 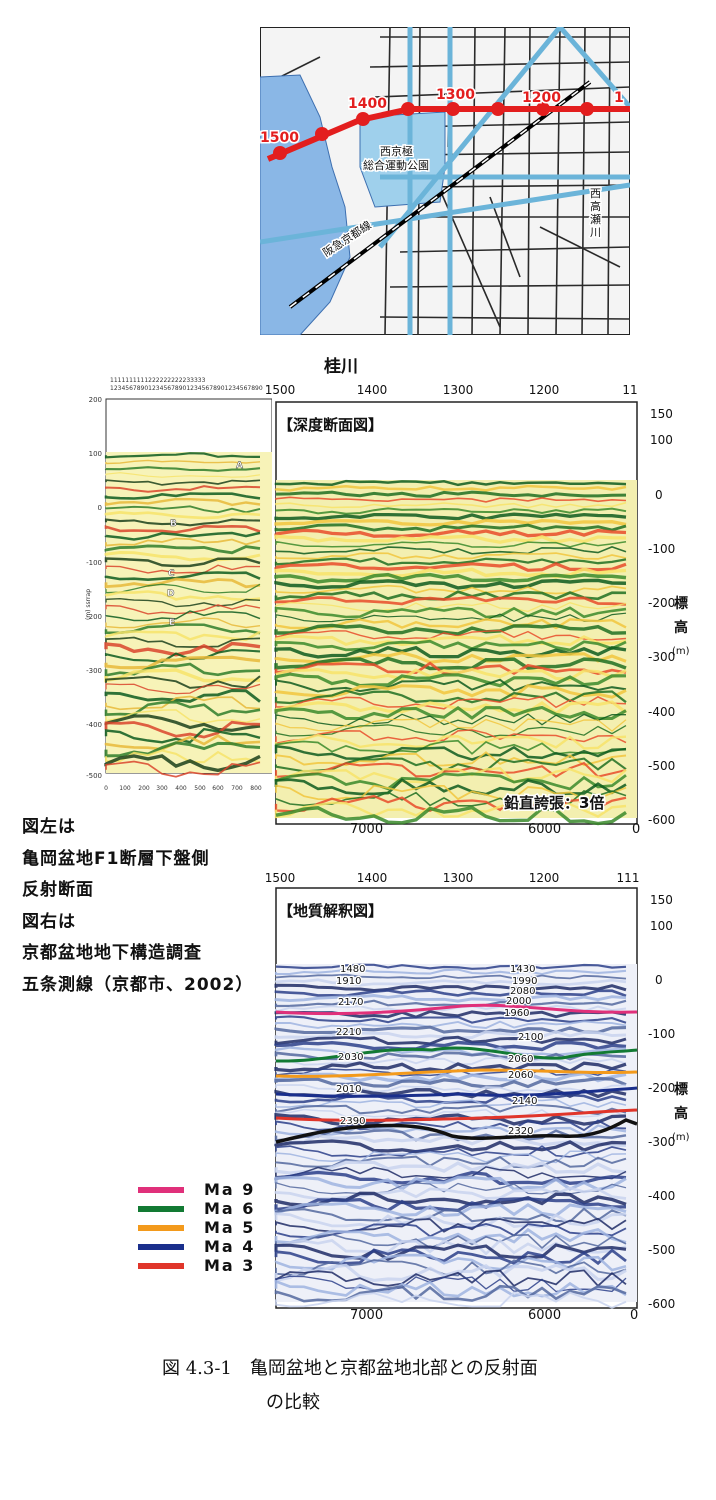 What do you see at coordinates (203, 1227) in the screenshot?
I see `legend-item: Ma 5` at bounding box center [203, 1227].